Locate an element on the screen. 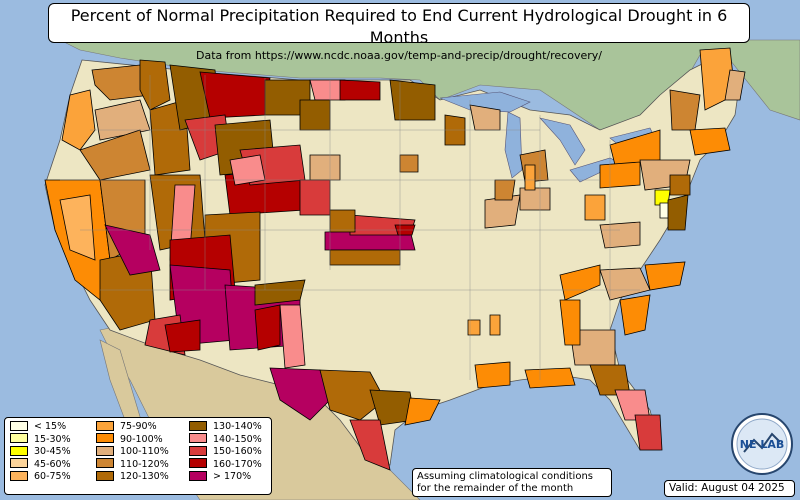 This screenshot has height=500, width=800. legend-item: 130-140% is located at coordinates (225, 427).